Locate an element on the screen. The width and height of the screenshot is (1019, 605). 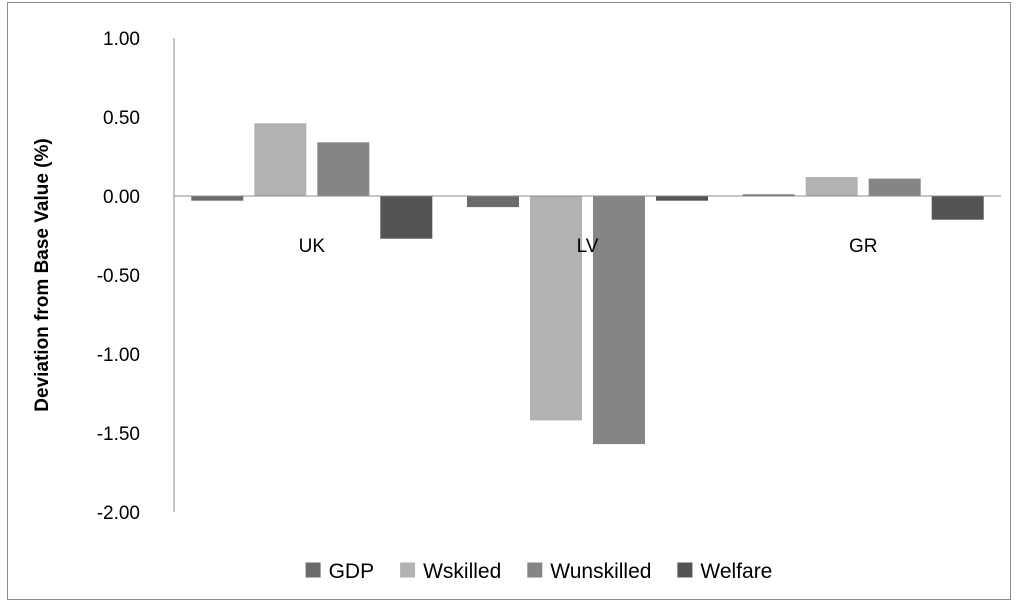
y-tick-label: -0.50 is located at coordinates (118, 276).